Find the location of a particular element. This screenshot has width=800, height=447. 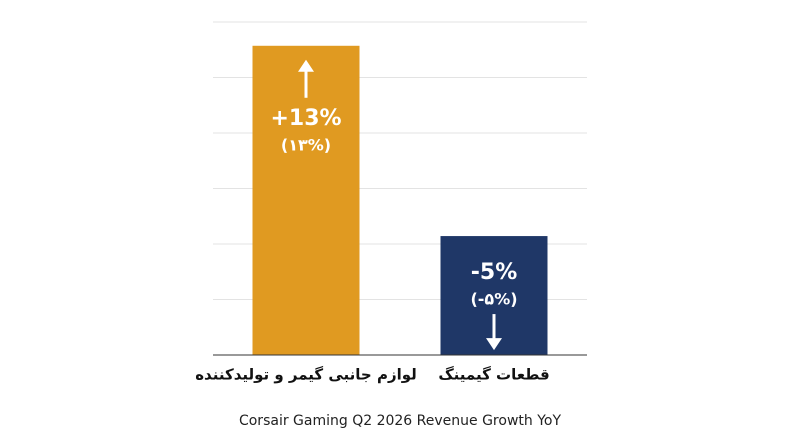

x-tick-label: قطعات گیمینگ is located at coordinates (493, 375).